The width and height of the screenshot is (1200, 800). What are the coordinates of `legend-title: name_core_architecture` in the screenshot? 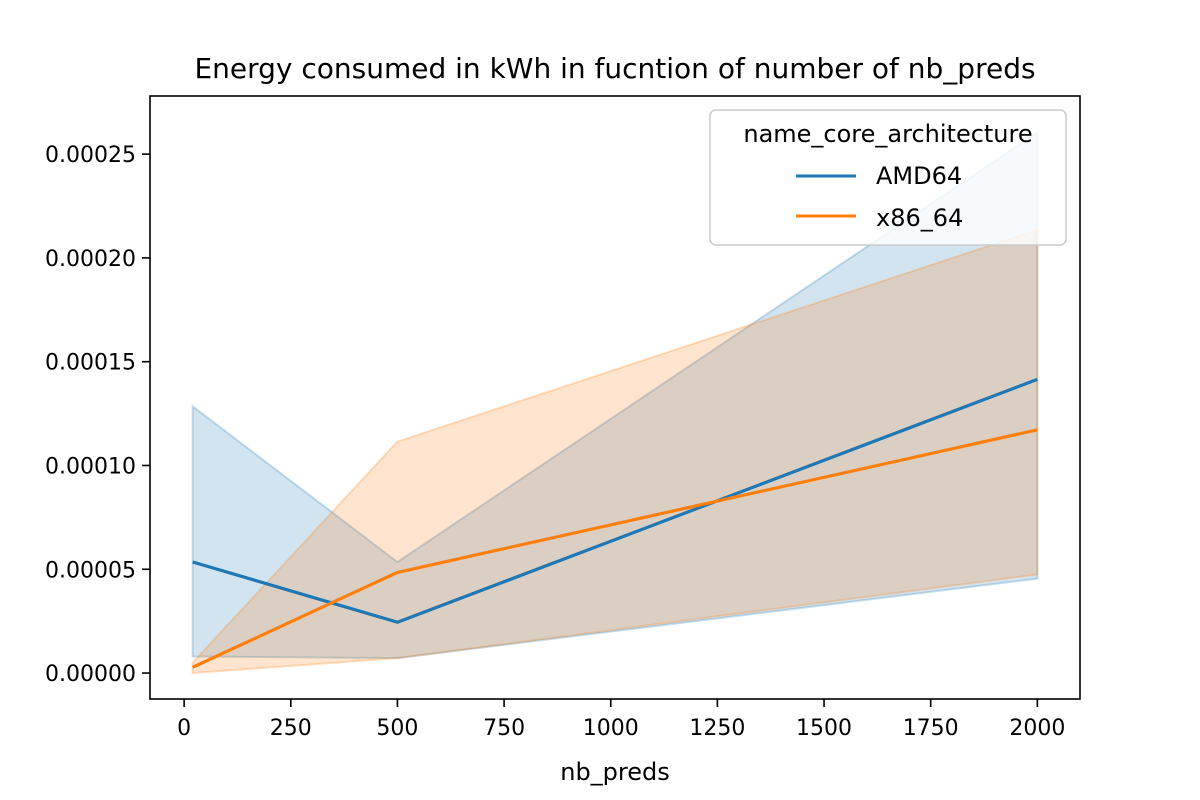 It's located at (887, 134).